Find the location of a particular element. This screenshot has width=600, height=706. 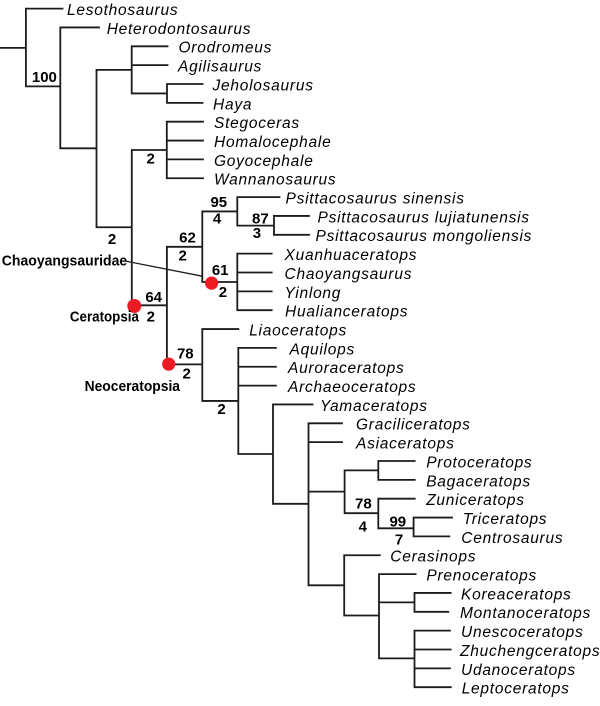

svg-text: 62 is located at coordinates (187, 237).